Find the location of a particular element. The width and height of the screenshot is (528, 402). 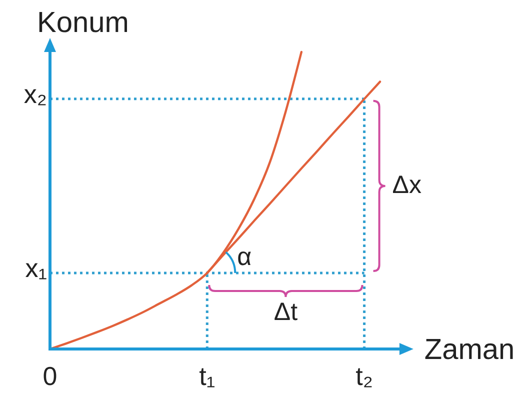

x-tick-label: t₁ is located at coordinates (207, 376).